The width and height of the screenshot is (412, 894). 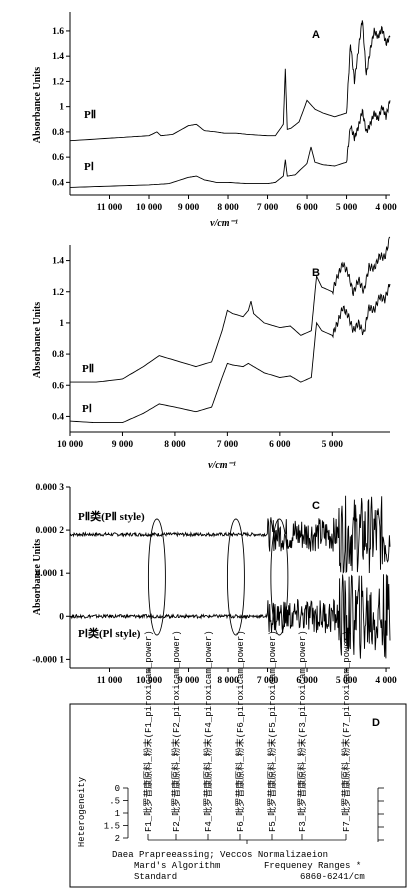 What do you see at coordinates (50, 531) in the screenshot?
I see `y-tick-label: 0.000 2` at bounding box center [50, 531].